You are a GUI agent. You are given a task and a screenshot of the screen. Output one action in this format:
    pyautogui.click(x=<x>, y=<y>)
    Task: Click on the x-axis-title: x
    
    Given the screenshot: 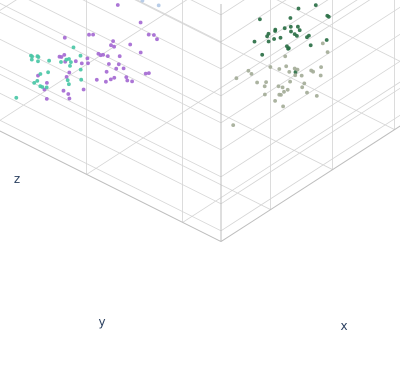 What is the action you would take?
    pyautogui.click(x=343, y=326)
    